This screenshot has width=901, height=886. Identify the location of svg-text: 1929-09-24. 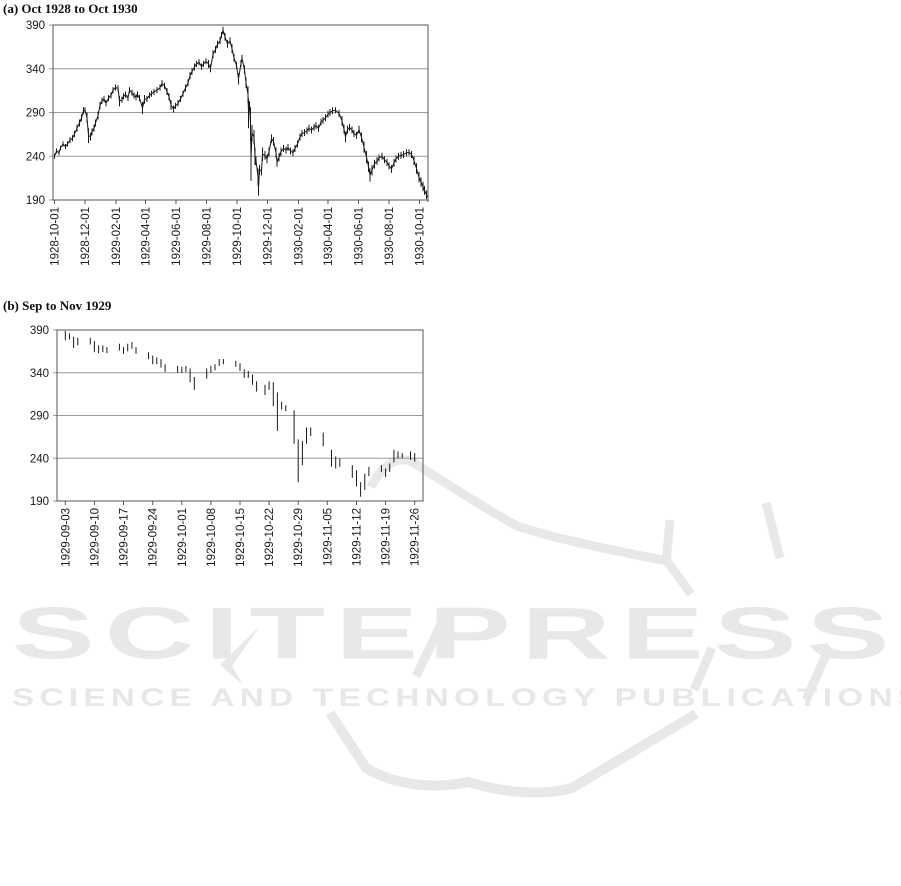
(154, 536).